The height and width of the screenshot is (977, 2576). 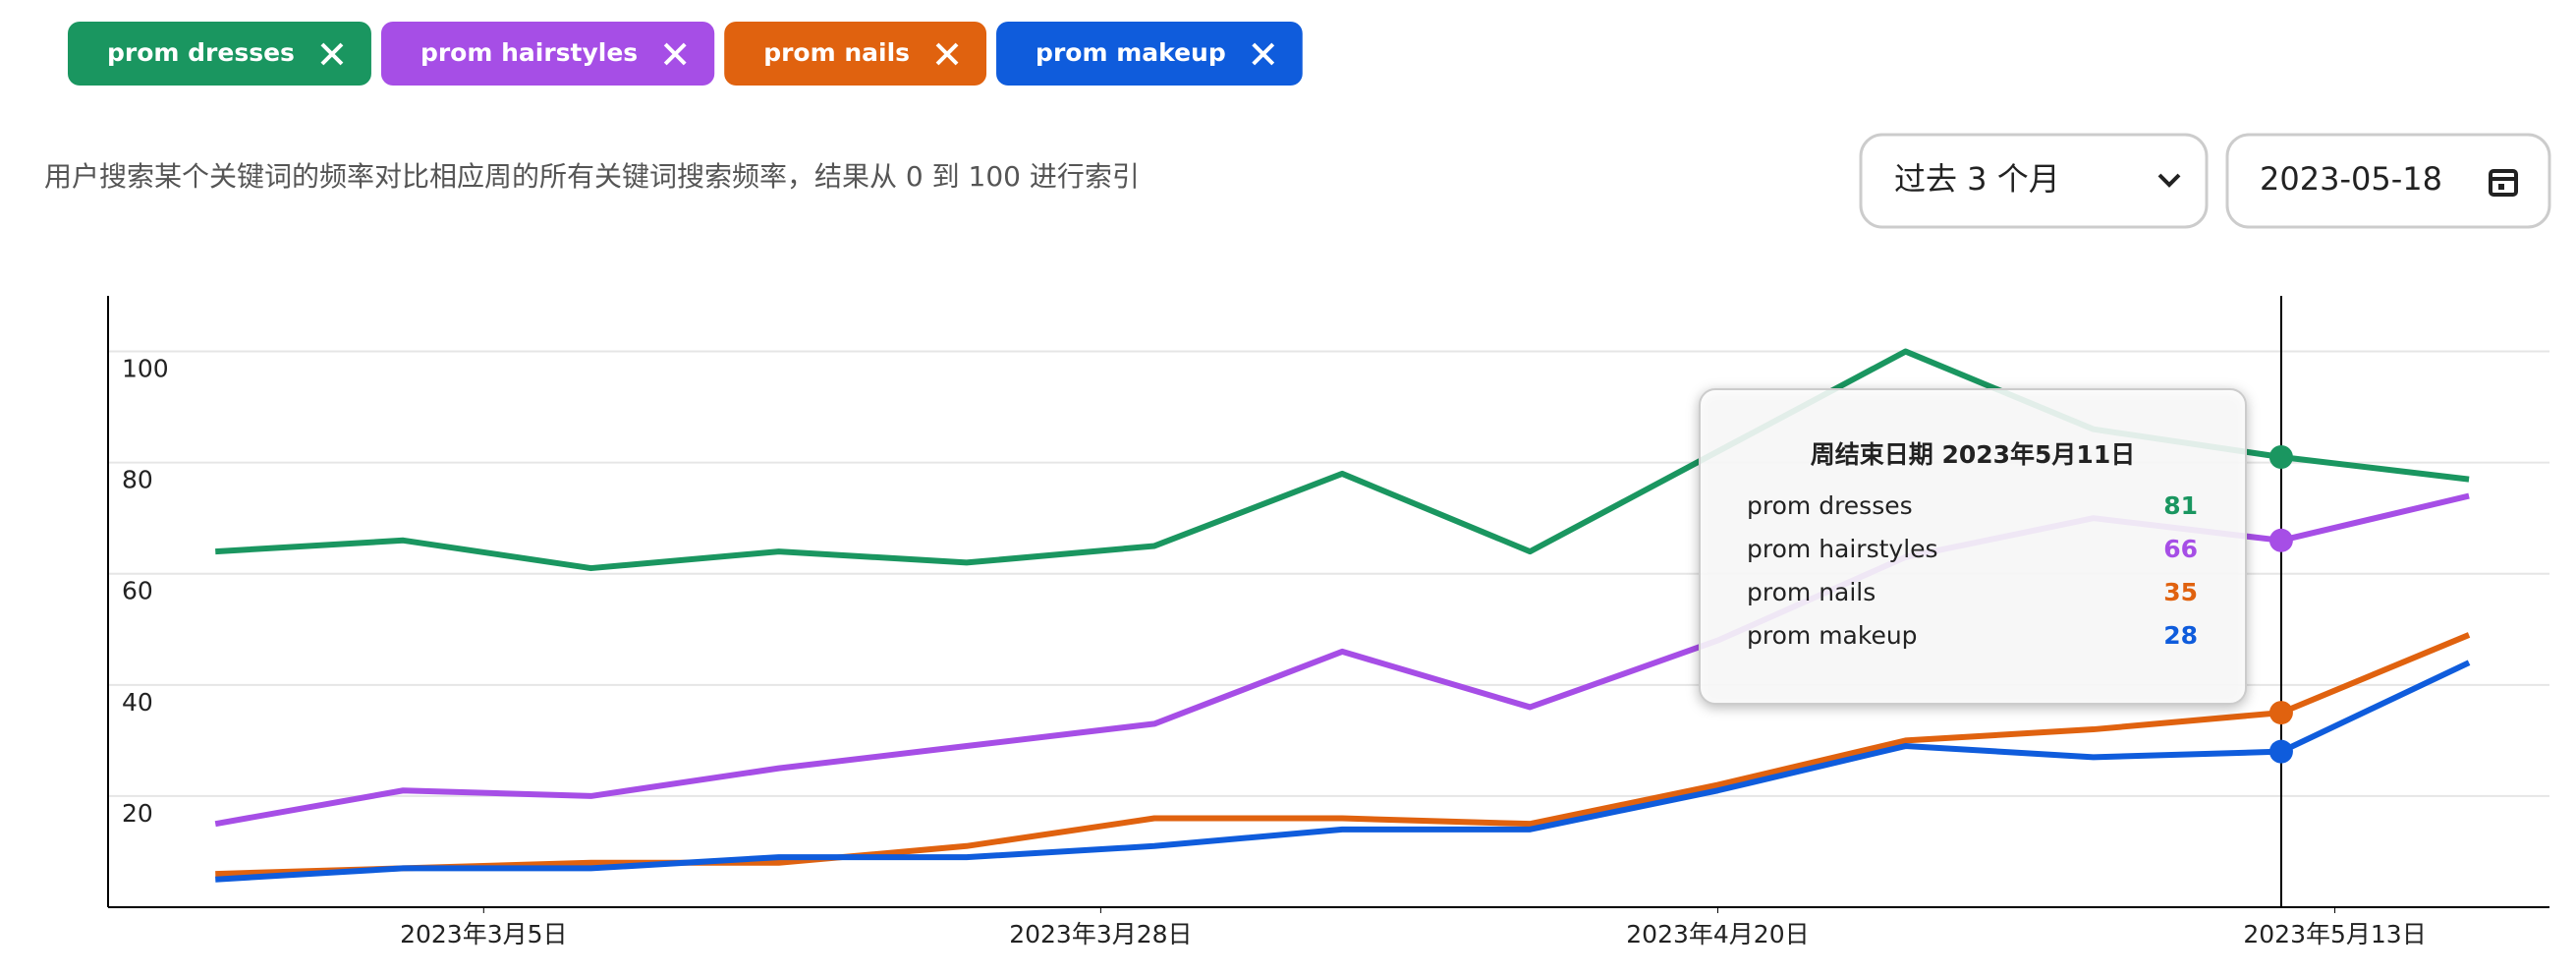 I want to click on tooltip-value: 66, so click(x=2180, y=549).